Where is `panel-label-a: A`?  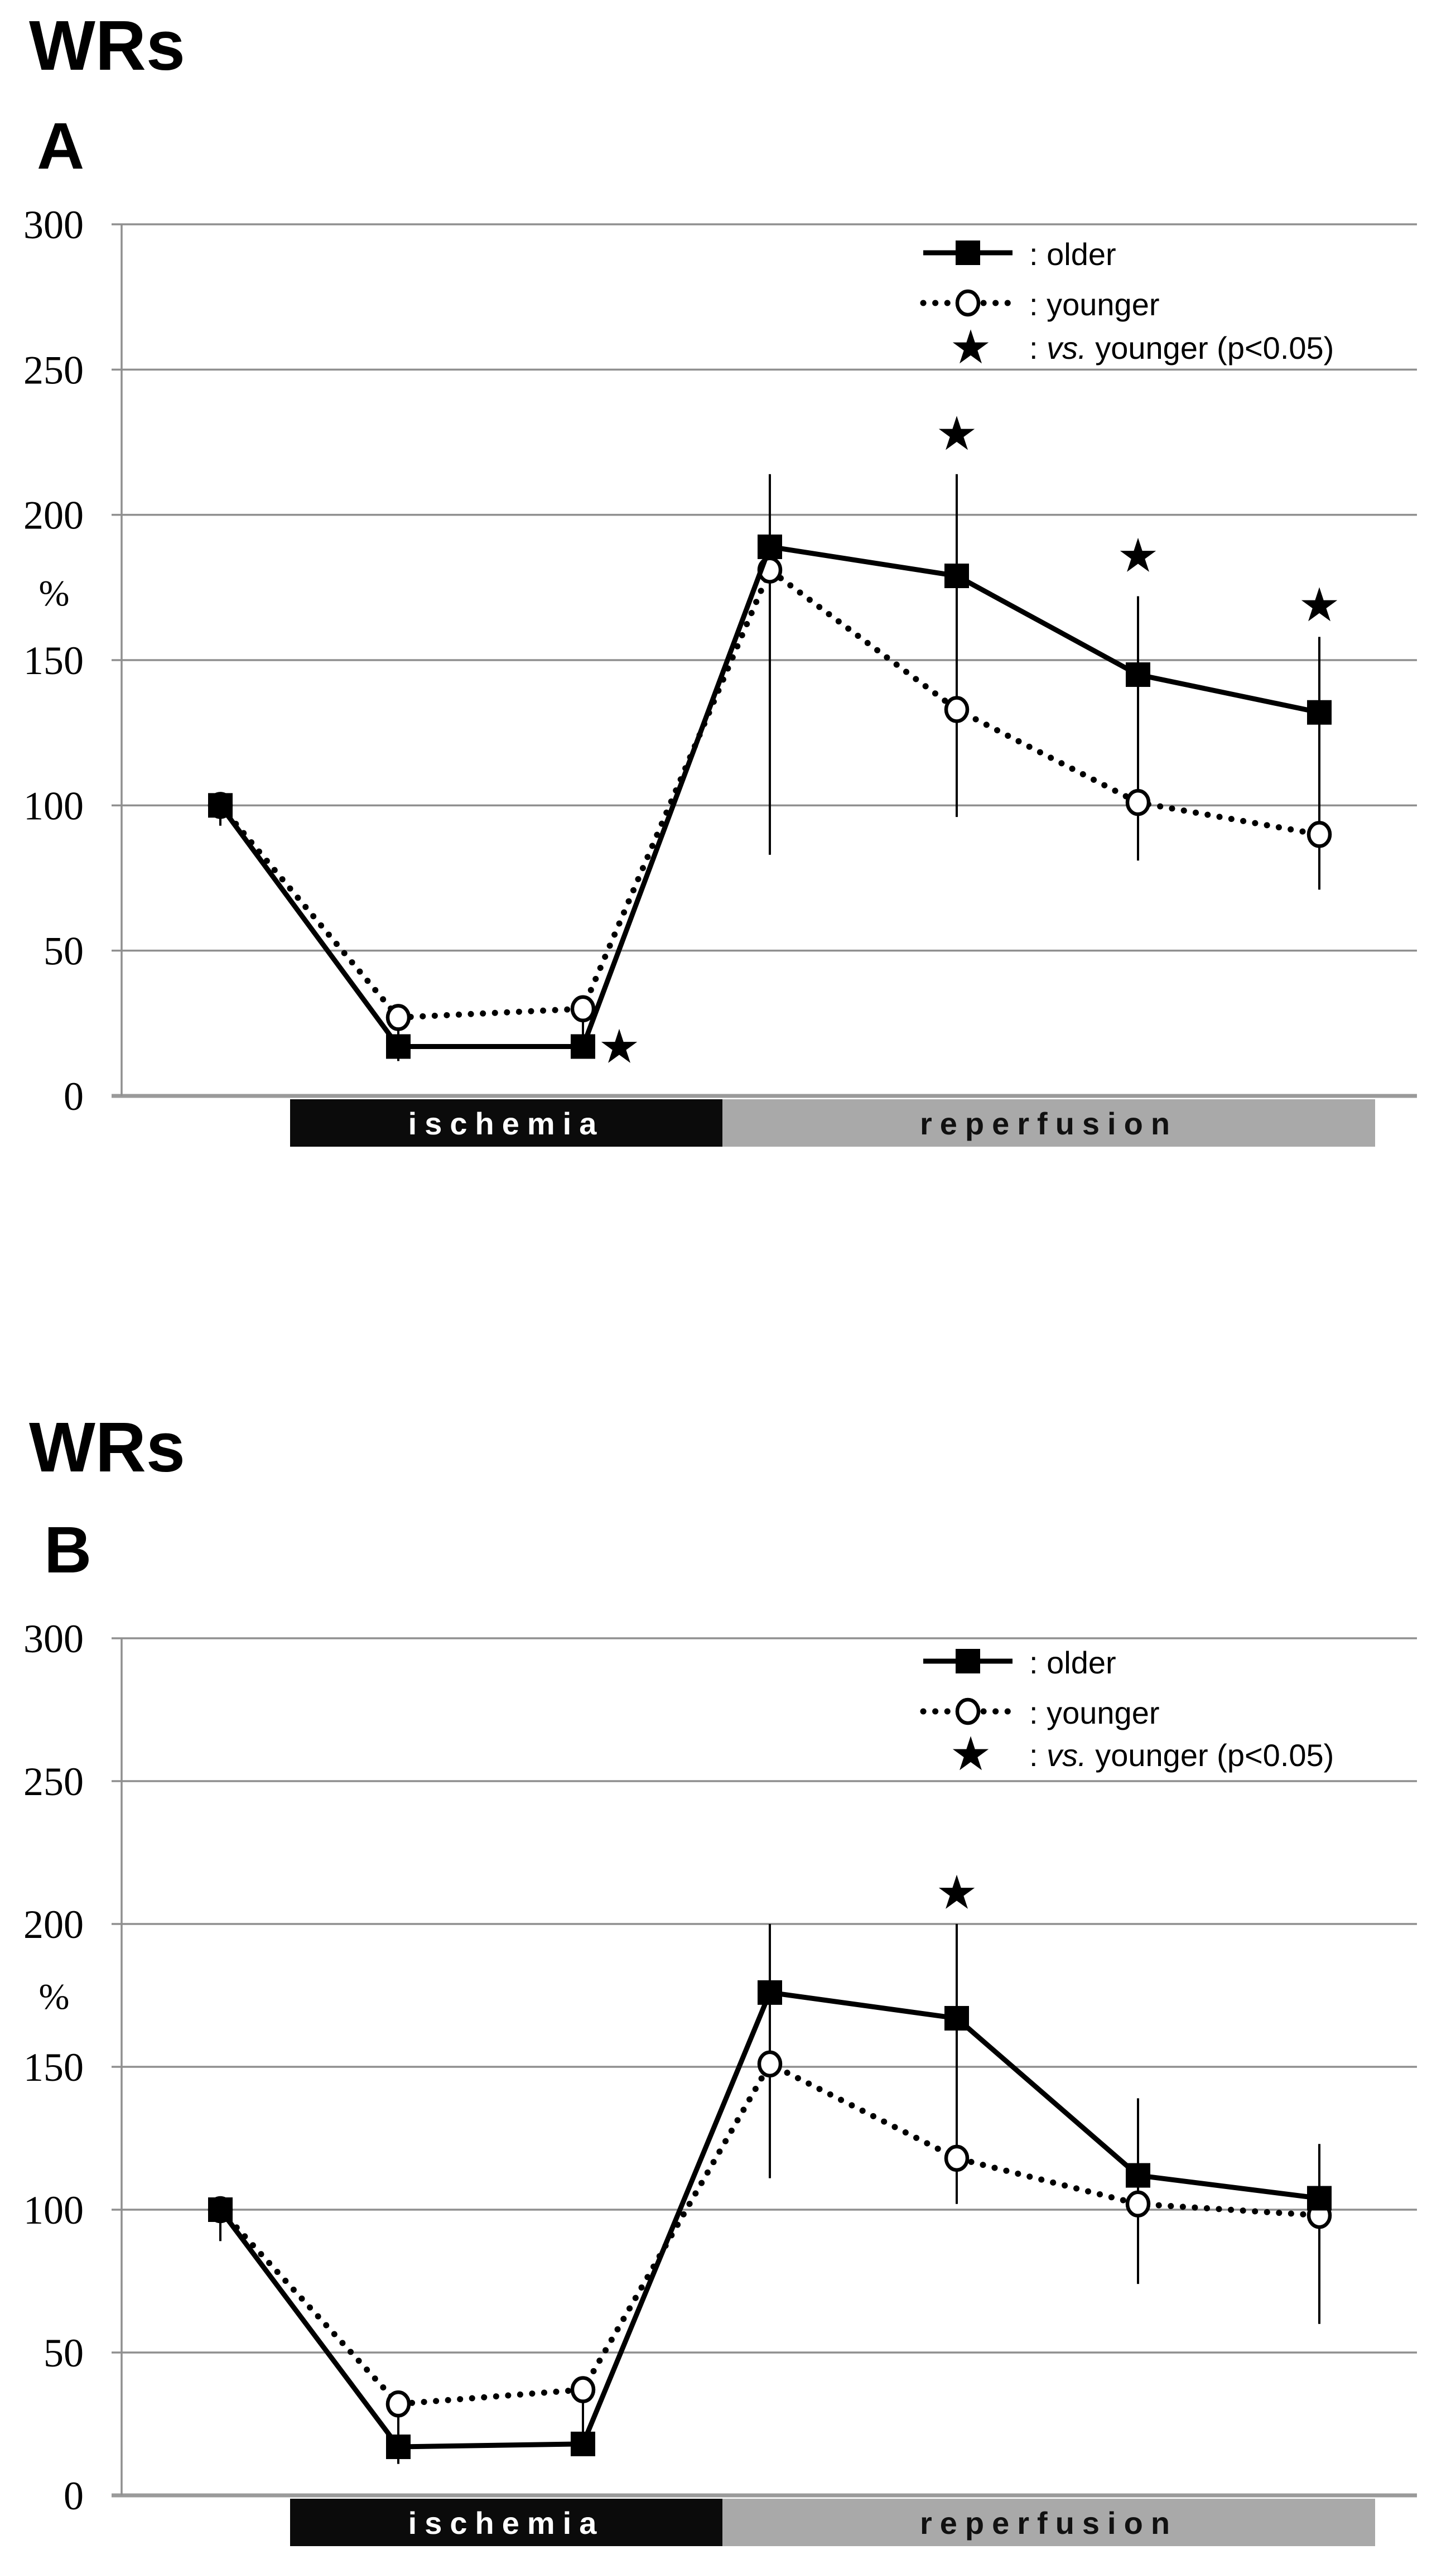
panel-label-a: A is located at coordinates (60, 146).